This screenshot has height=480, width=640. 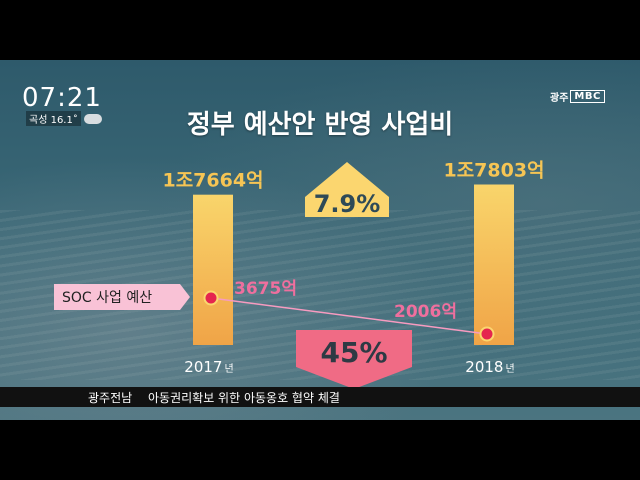 I want to click on clock: 07:21, so click(x=62, y=98).